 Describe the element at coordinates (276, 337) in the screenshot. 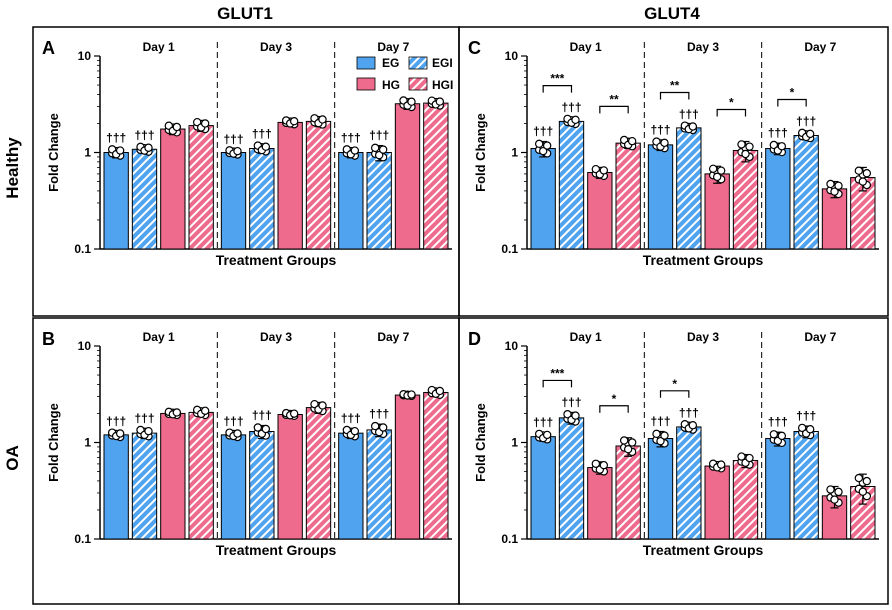

I see `day-label: Day 3` at that location.